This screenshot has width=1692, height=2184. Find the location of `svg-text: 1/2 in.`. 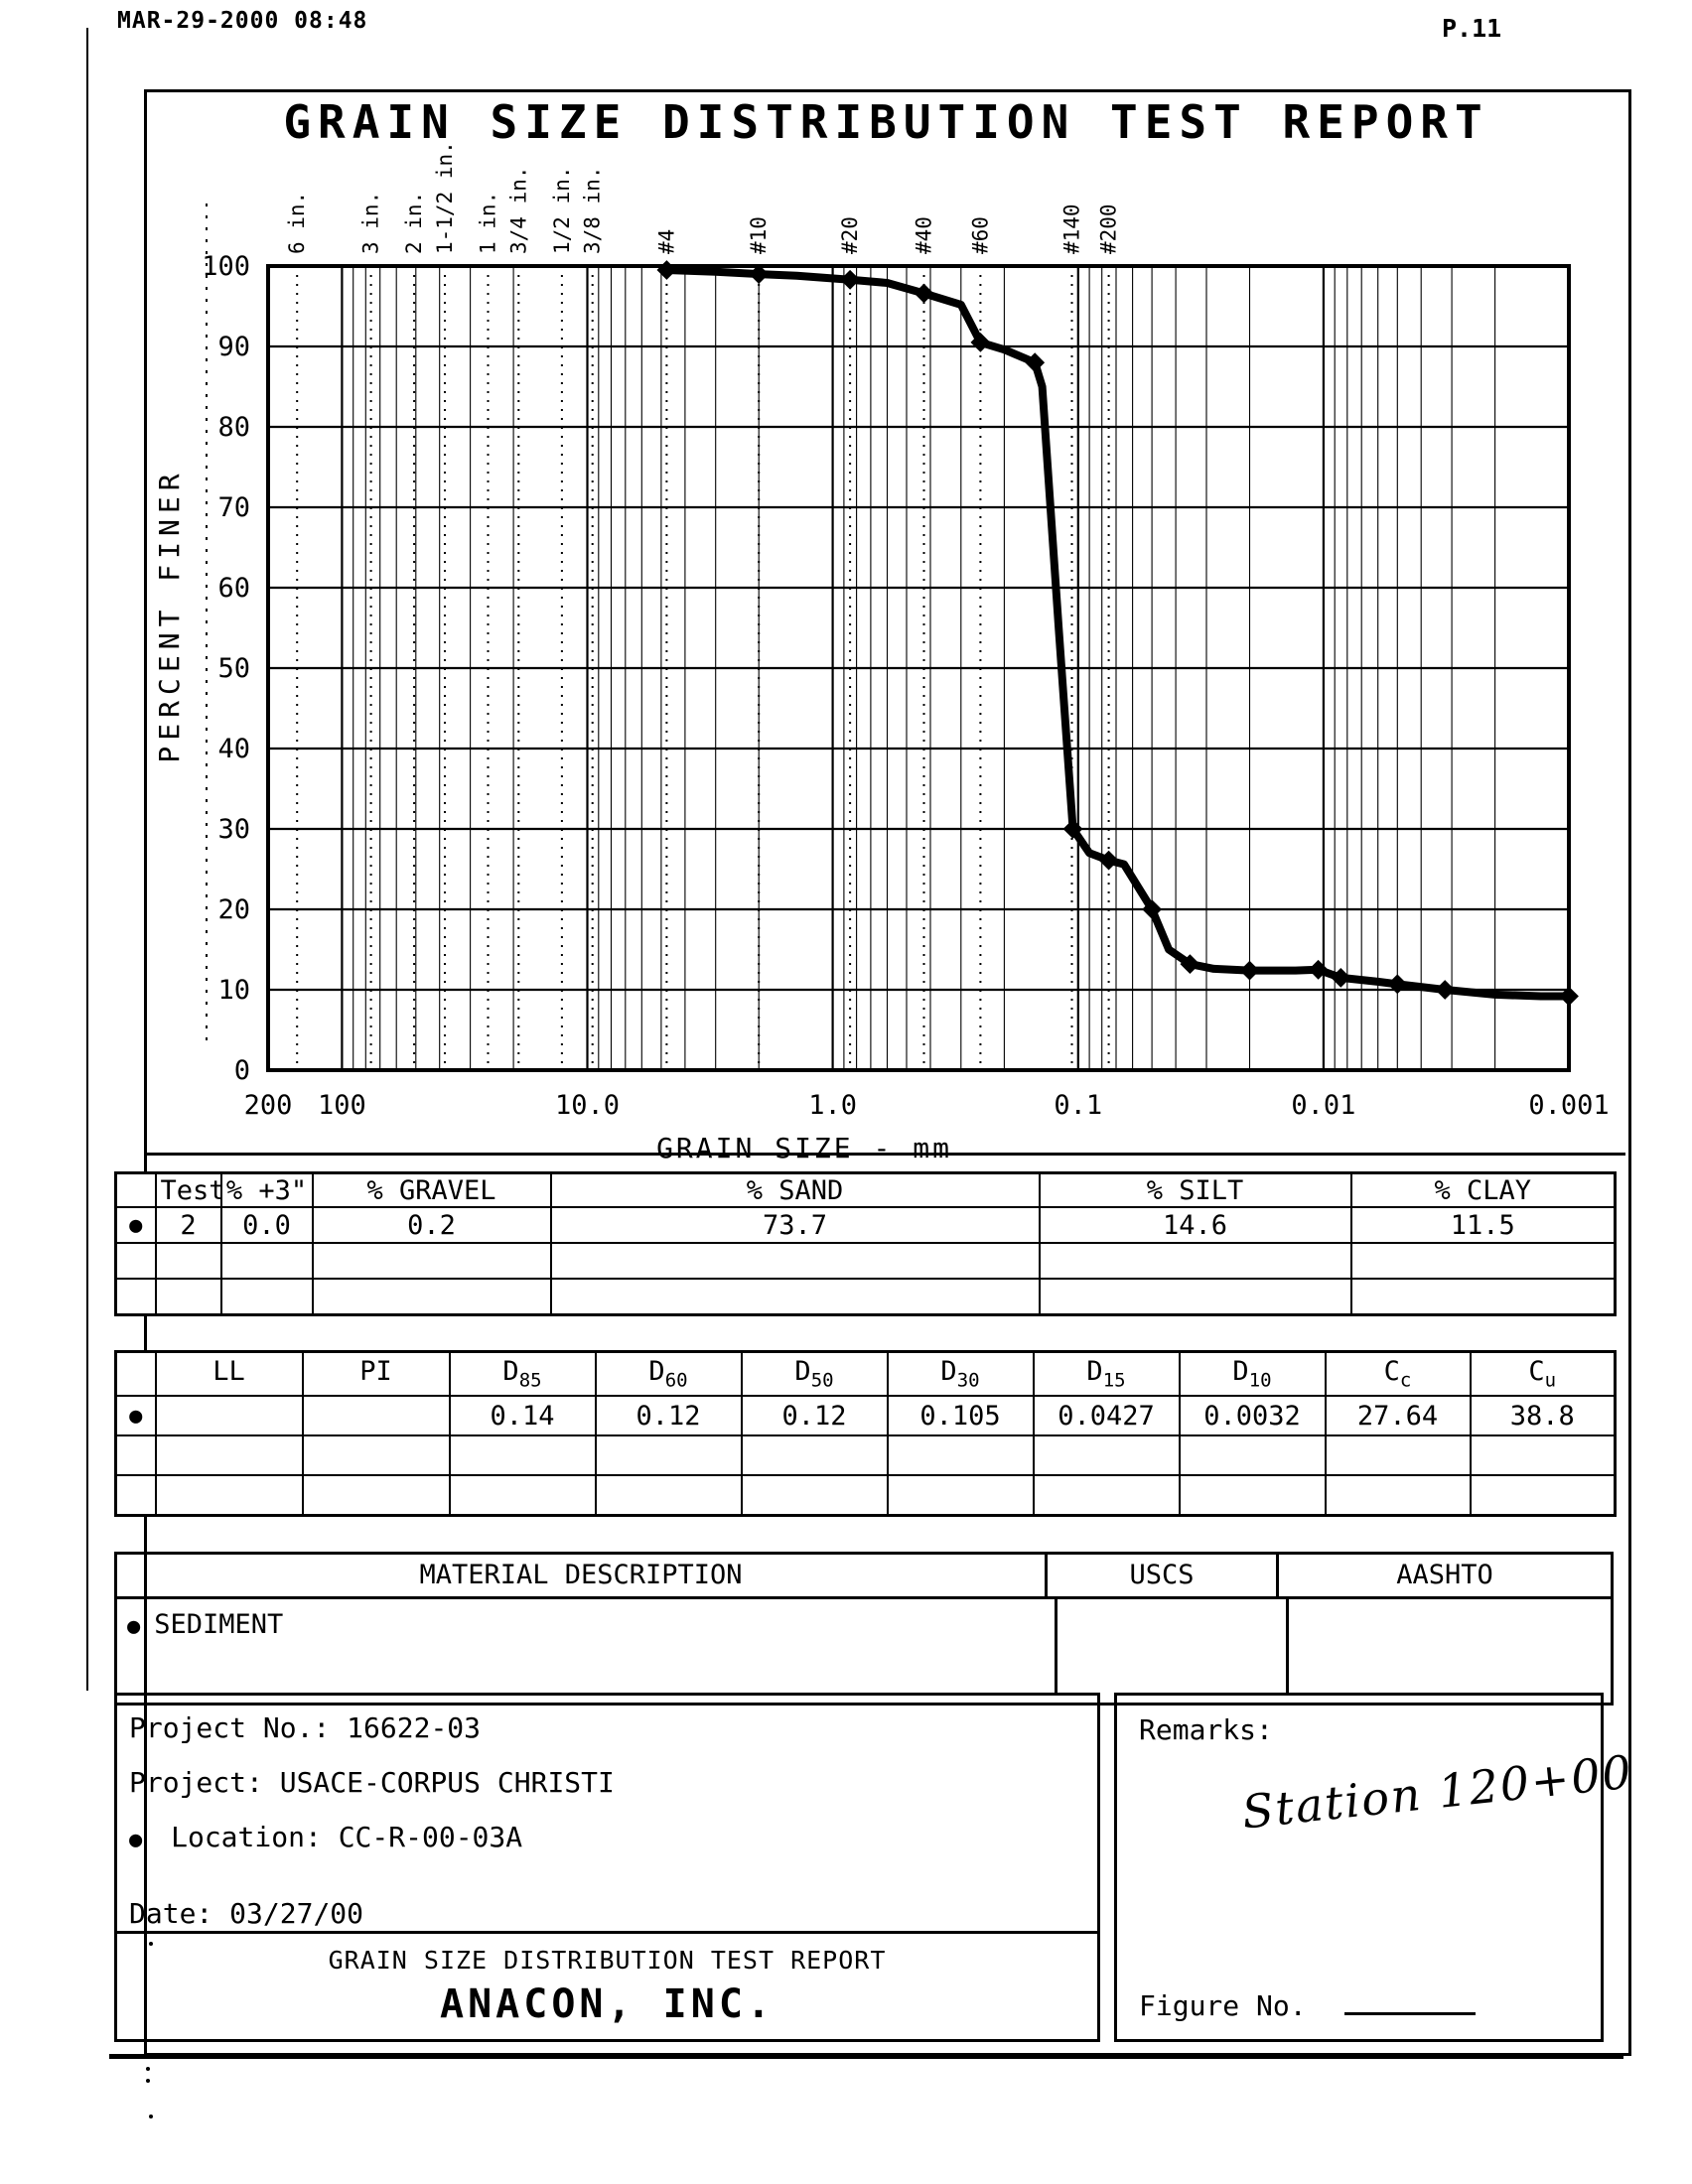

svg-text: 1/2 in. is located at coordinates (562, 210).